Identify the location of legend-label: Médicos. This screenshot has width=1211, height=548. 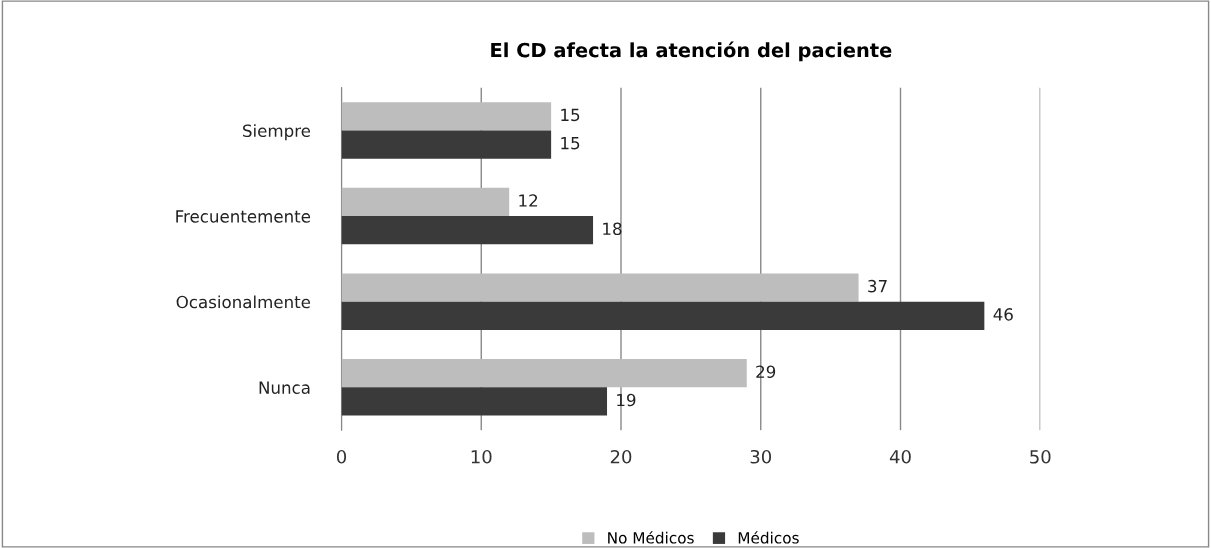
(768, 537).